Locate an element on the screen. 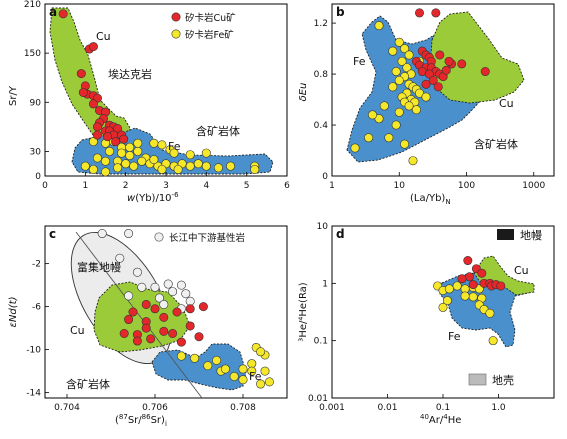 Image resolution: width=567 pixels, height=439 pixels. panel-a-fe-points is located at coordinates (170, 157).